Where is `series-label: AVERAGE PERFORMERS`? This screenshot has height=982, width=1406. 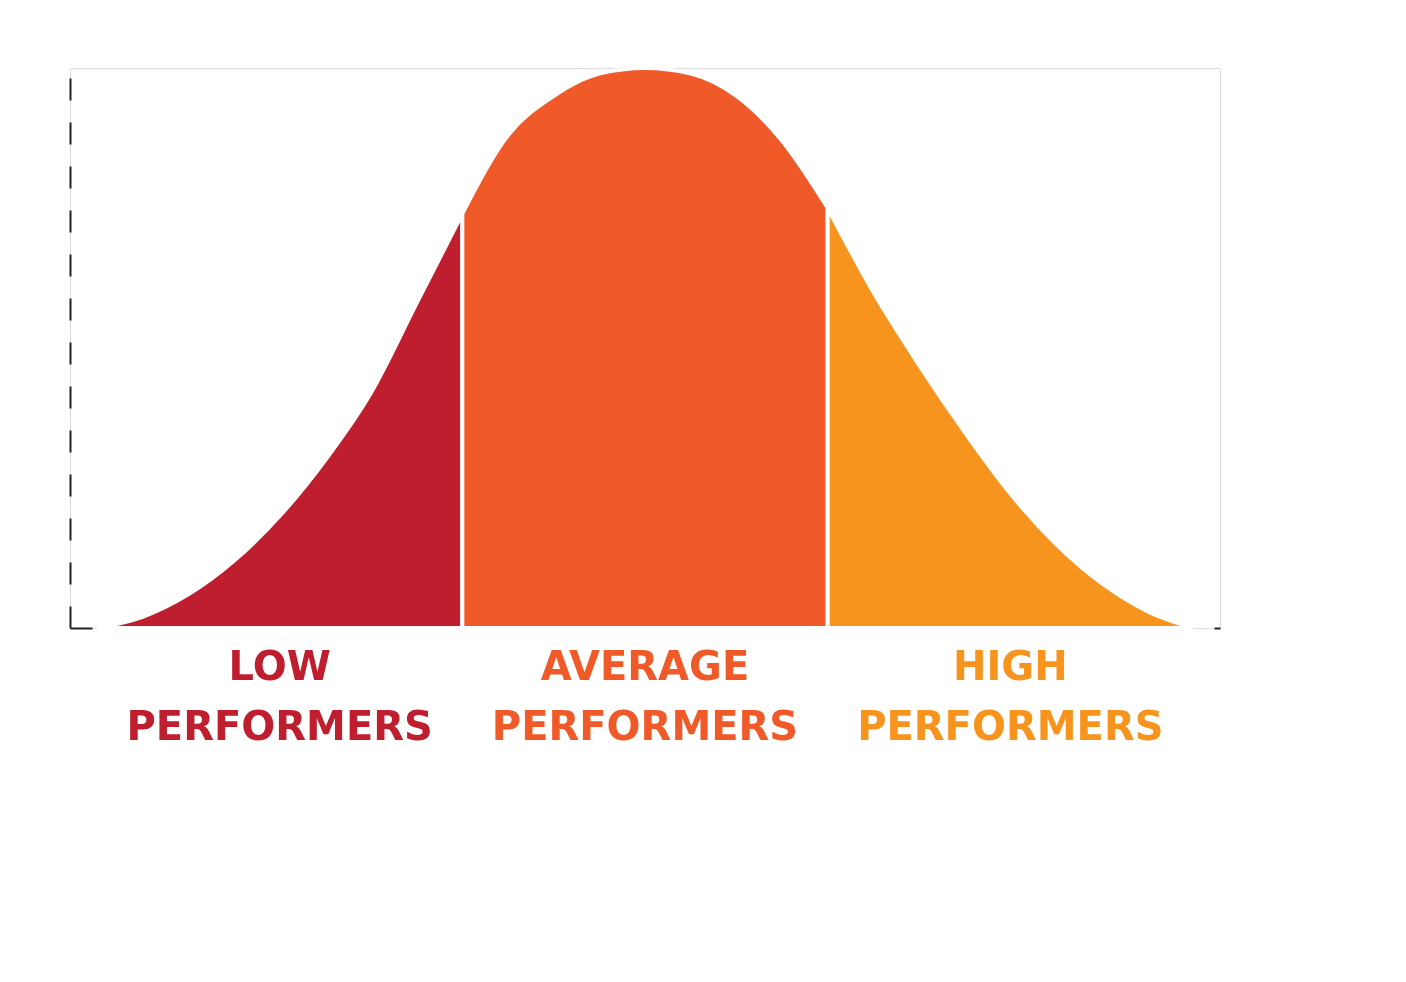 series-label: AVERAGE PERFORMERS is located at coordinates (645, 696).